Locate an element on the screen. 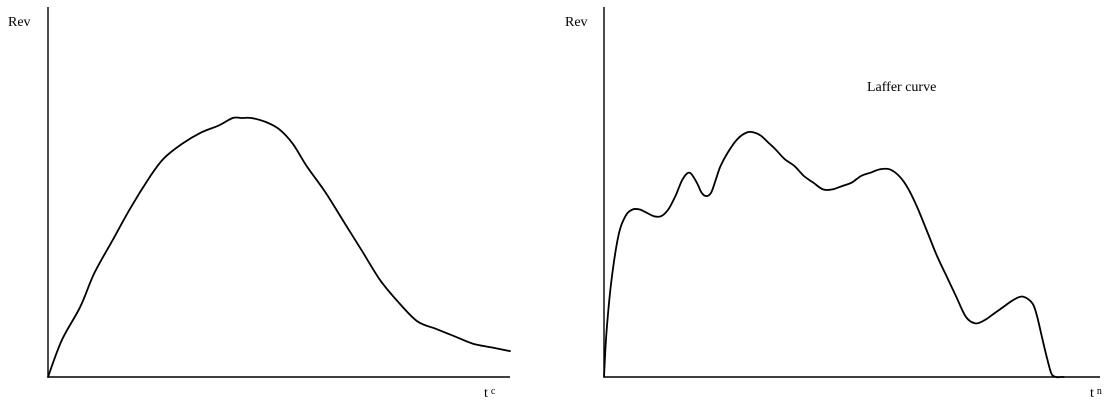 The height and width of the screenshot is (401, 1109). left-y-axis-label: Rev is located at coordinates (19, 22).